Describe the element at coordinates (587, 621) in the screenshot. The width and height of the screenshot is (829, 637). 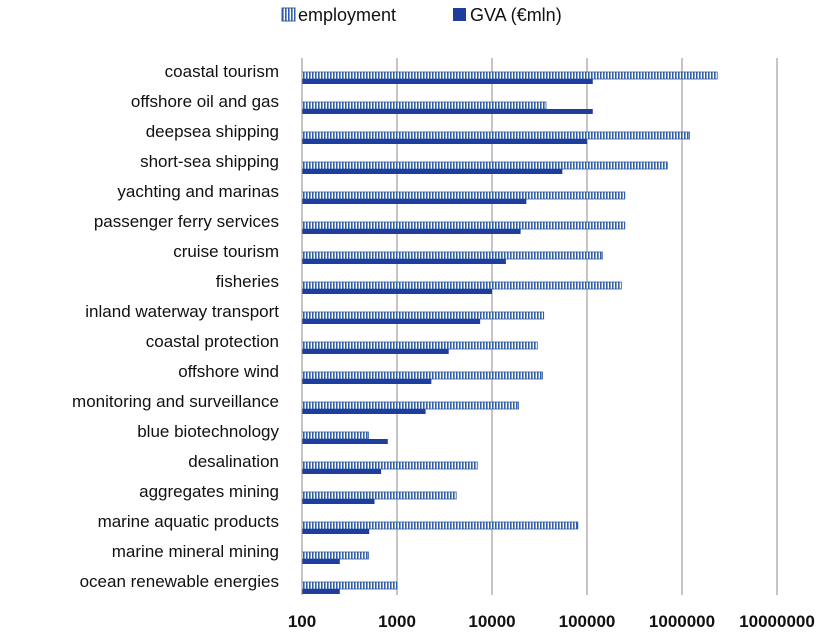
I see `x-tick-label: 100000` at that location.